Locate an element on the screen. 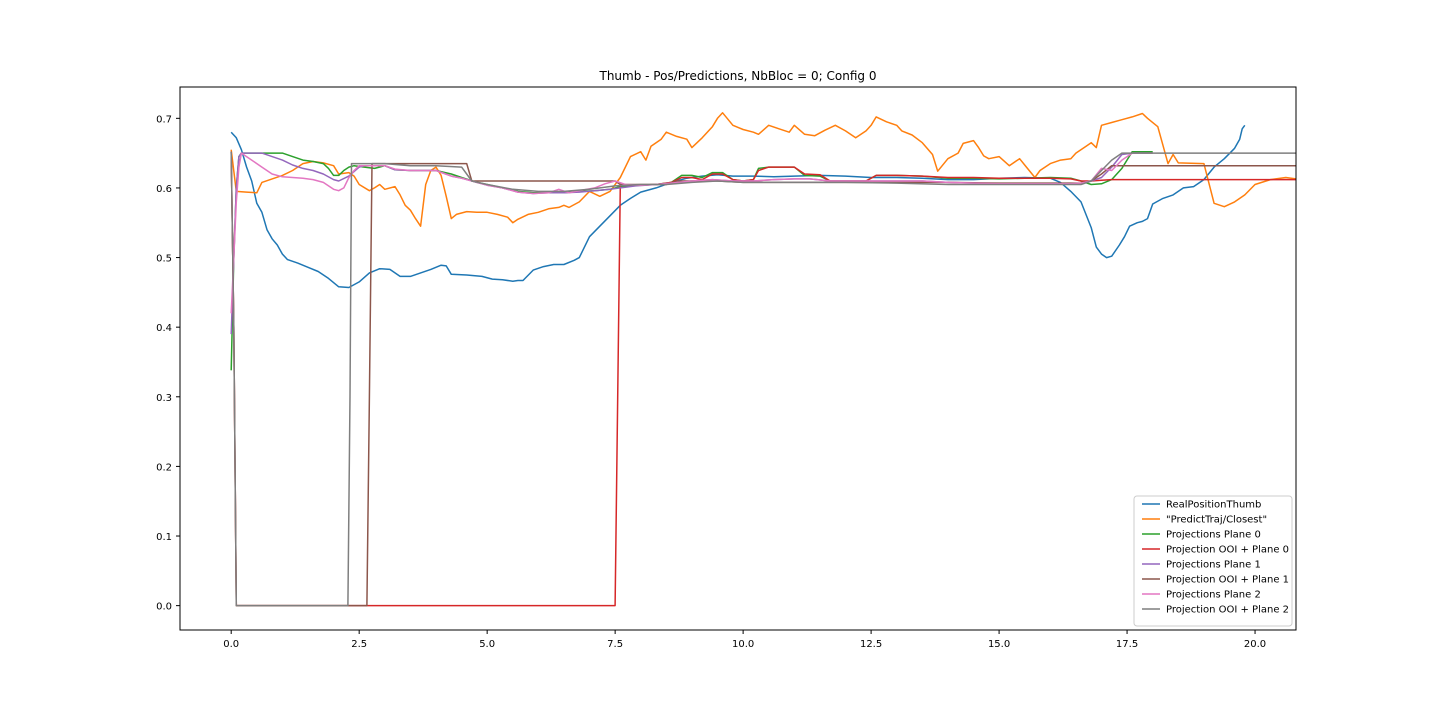 Image resolution: width=1440 pixels, height=720 pixels. y-tick-label: 0.3 is located at coordinates (164, 398).